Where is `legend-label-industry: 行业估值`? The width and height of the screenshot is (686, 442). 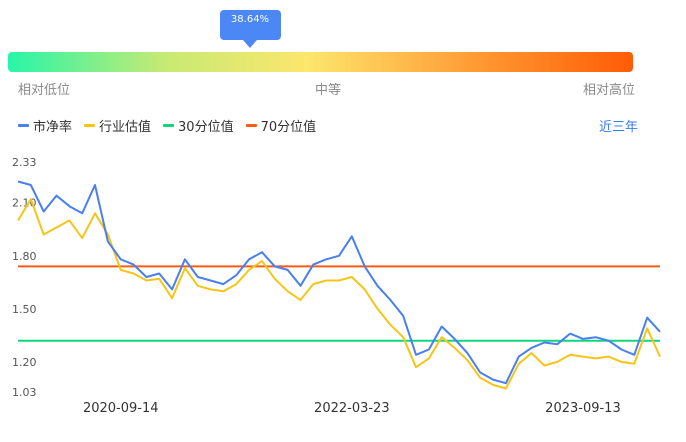
legend-label-industry: 行业估值 is located at coordinates (125, 127).